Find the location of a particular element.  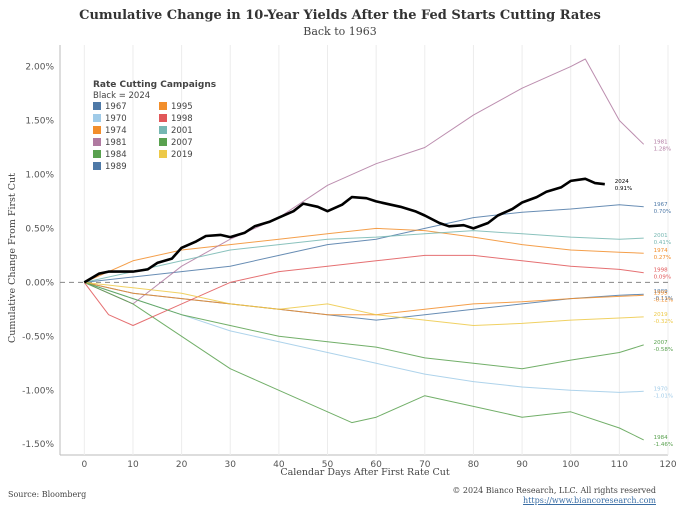

legend-item-1984: 1984 is located at coordinates (116, 155).